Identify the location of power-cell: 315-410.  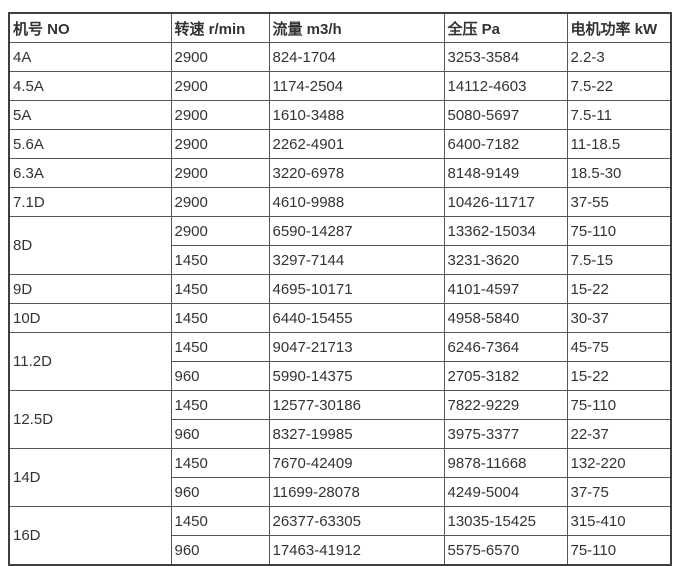
(619, 521).